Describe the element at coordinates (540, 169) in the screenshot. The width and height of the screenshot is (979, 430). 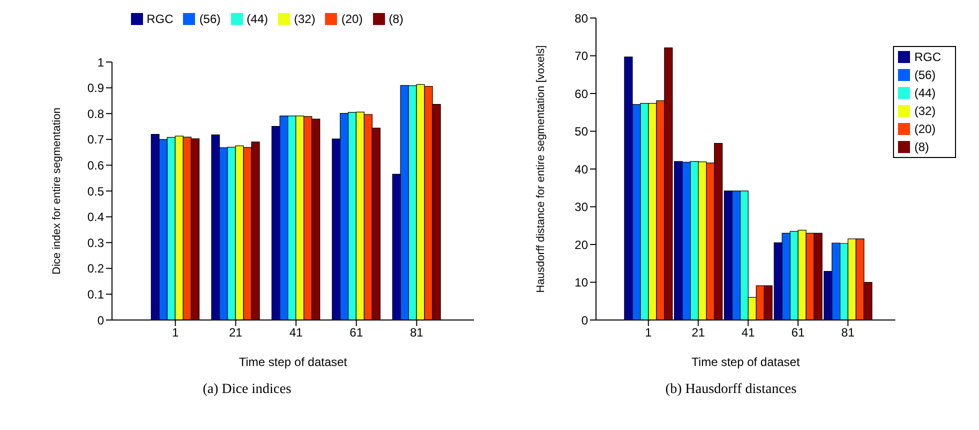
I see `y-axis-title: Hausdorff distance for entire segmentation [voxels]` at that location.